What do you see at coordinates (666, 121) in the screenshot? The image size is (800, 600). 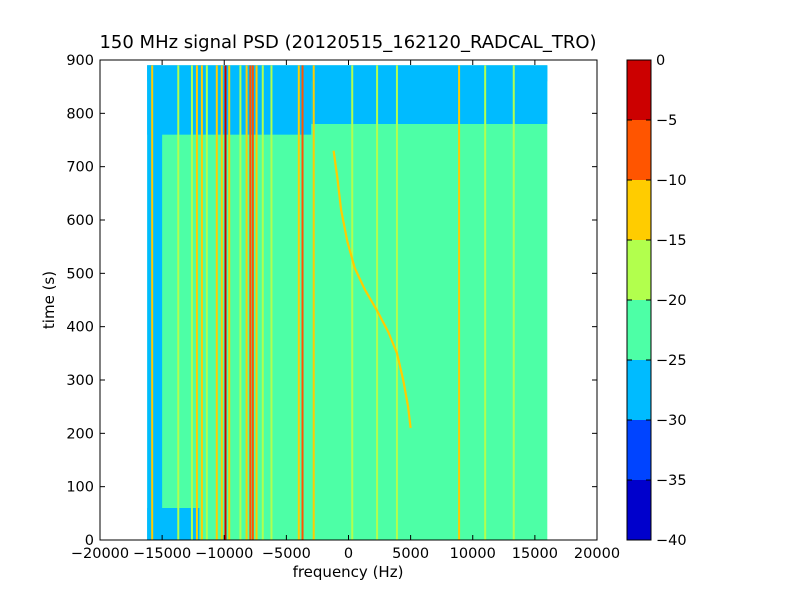 I see `colorbar-tick-label: −5` at bounding box center [666, 121].